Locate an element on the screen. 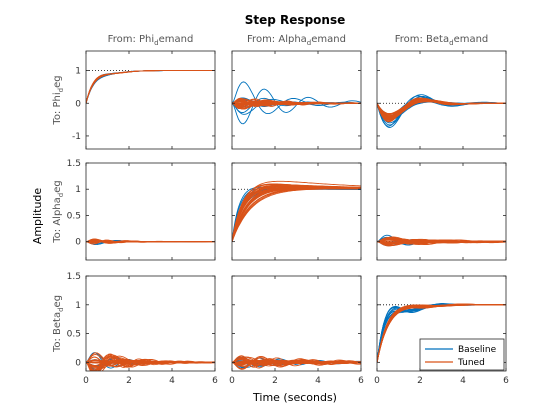  subplot-r3-c1: 0 2 4 6 0 0.5 1 1.5 is located at coordinates (142, 329).